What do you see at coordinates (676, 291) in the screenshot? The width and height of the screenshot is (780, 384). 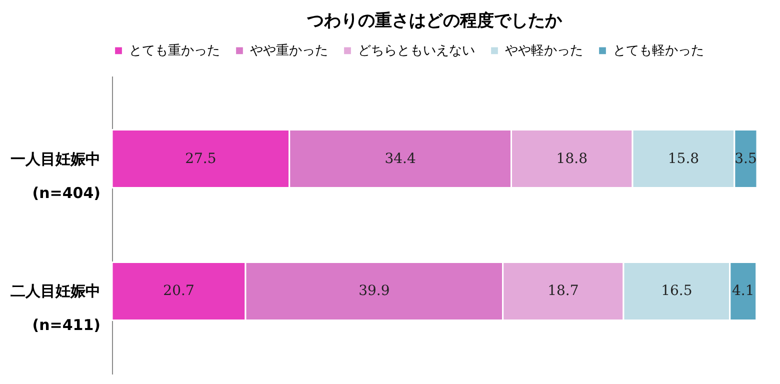 I see `data-label: 16.5` at bounding box center [676, 291].